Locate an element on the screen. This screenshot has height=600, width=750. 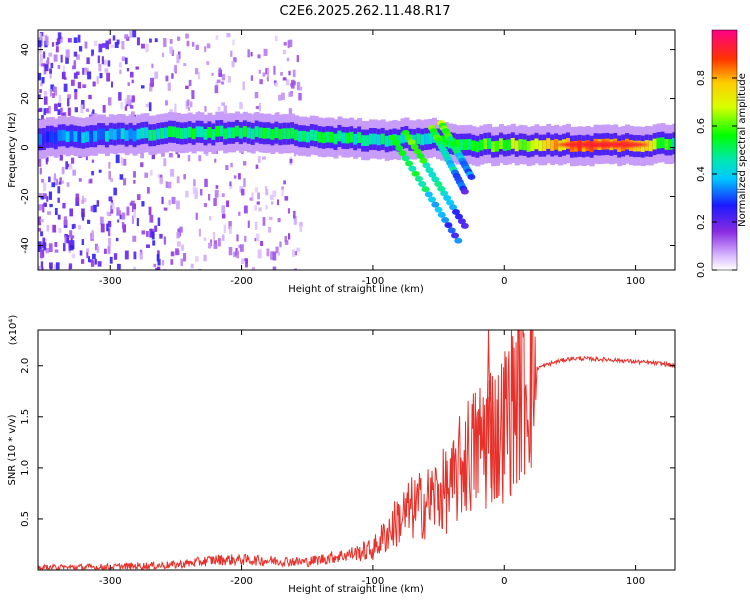
spectrogram-ytick-label: -40 is located at coordinates (25, 245).